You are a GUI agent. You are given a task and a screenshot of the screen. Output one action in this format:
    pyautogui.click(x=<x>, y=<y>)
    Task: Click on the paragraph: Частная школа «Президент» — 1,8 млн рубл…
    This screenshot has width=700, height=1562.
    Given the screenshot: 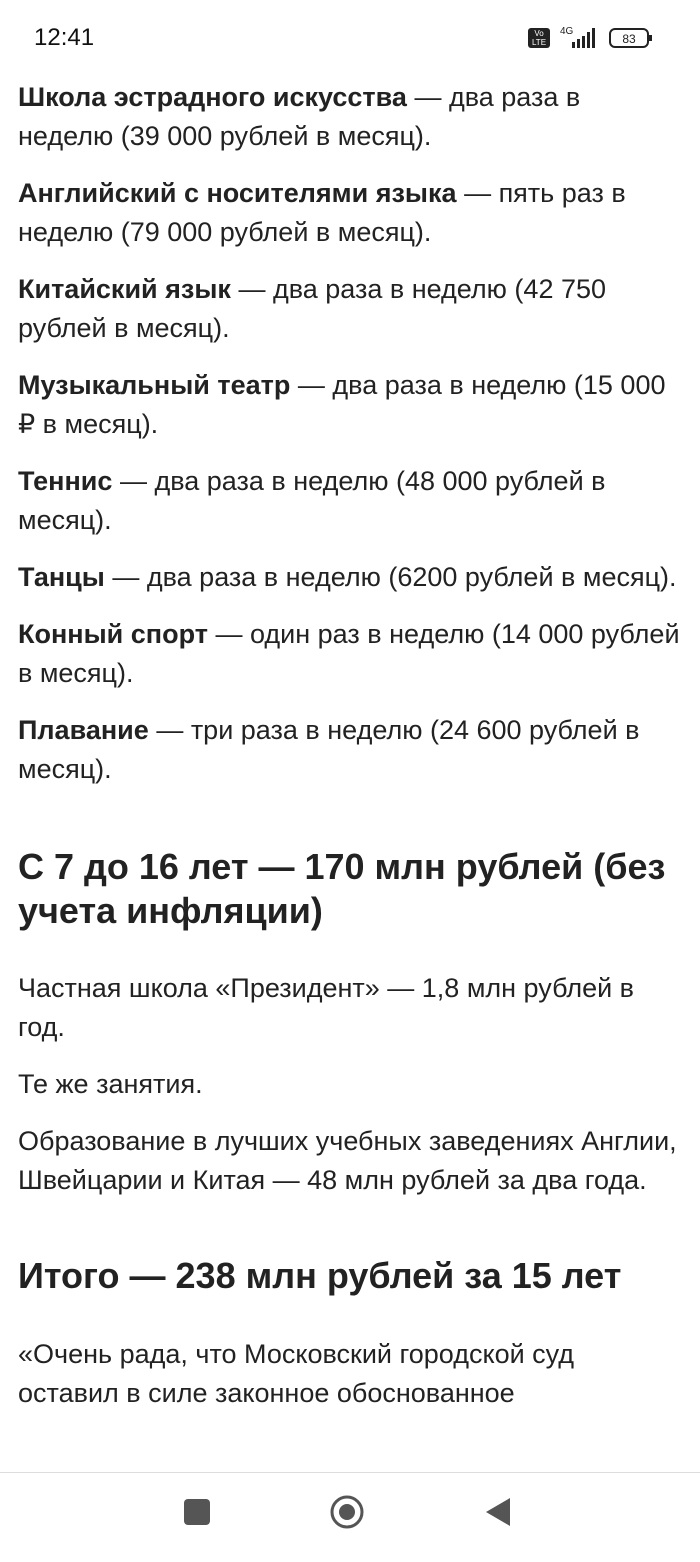 What is the action you would take?
    pyautogui.click(x=326, y=1007)
    